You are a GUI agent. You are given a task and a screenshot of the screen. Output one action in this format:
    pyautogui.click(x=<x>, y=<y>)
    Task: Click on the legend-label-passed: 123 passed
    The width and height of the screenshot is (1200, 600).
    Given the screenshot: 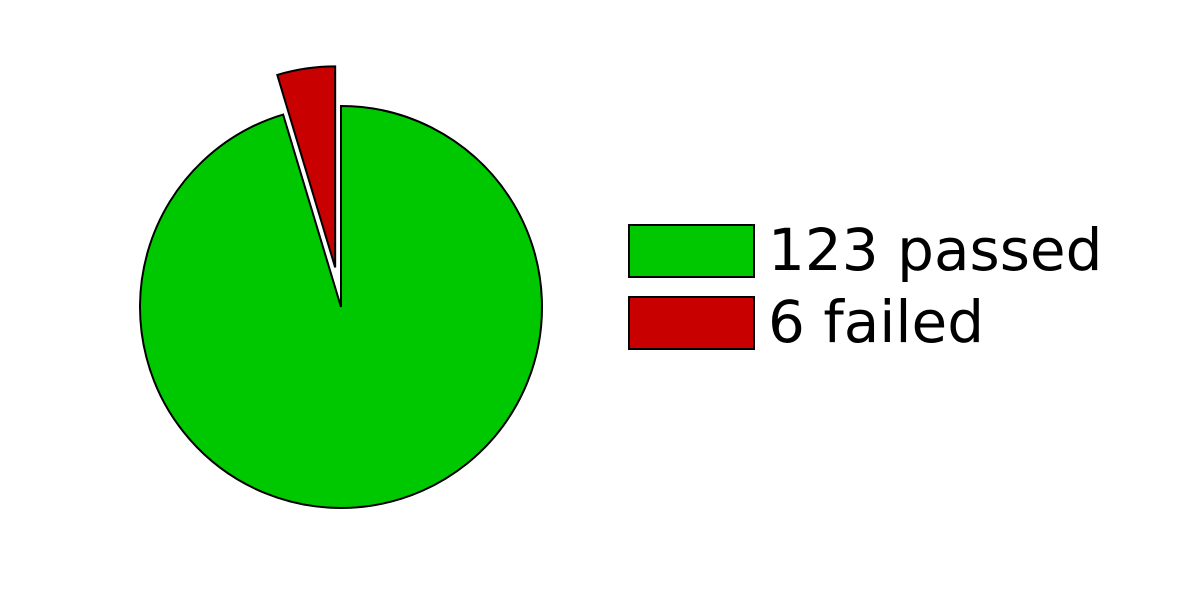 What is the action you would take?
    pyautogui.click(x=935, y=250)
    